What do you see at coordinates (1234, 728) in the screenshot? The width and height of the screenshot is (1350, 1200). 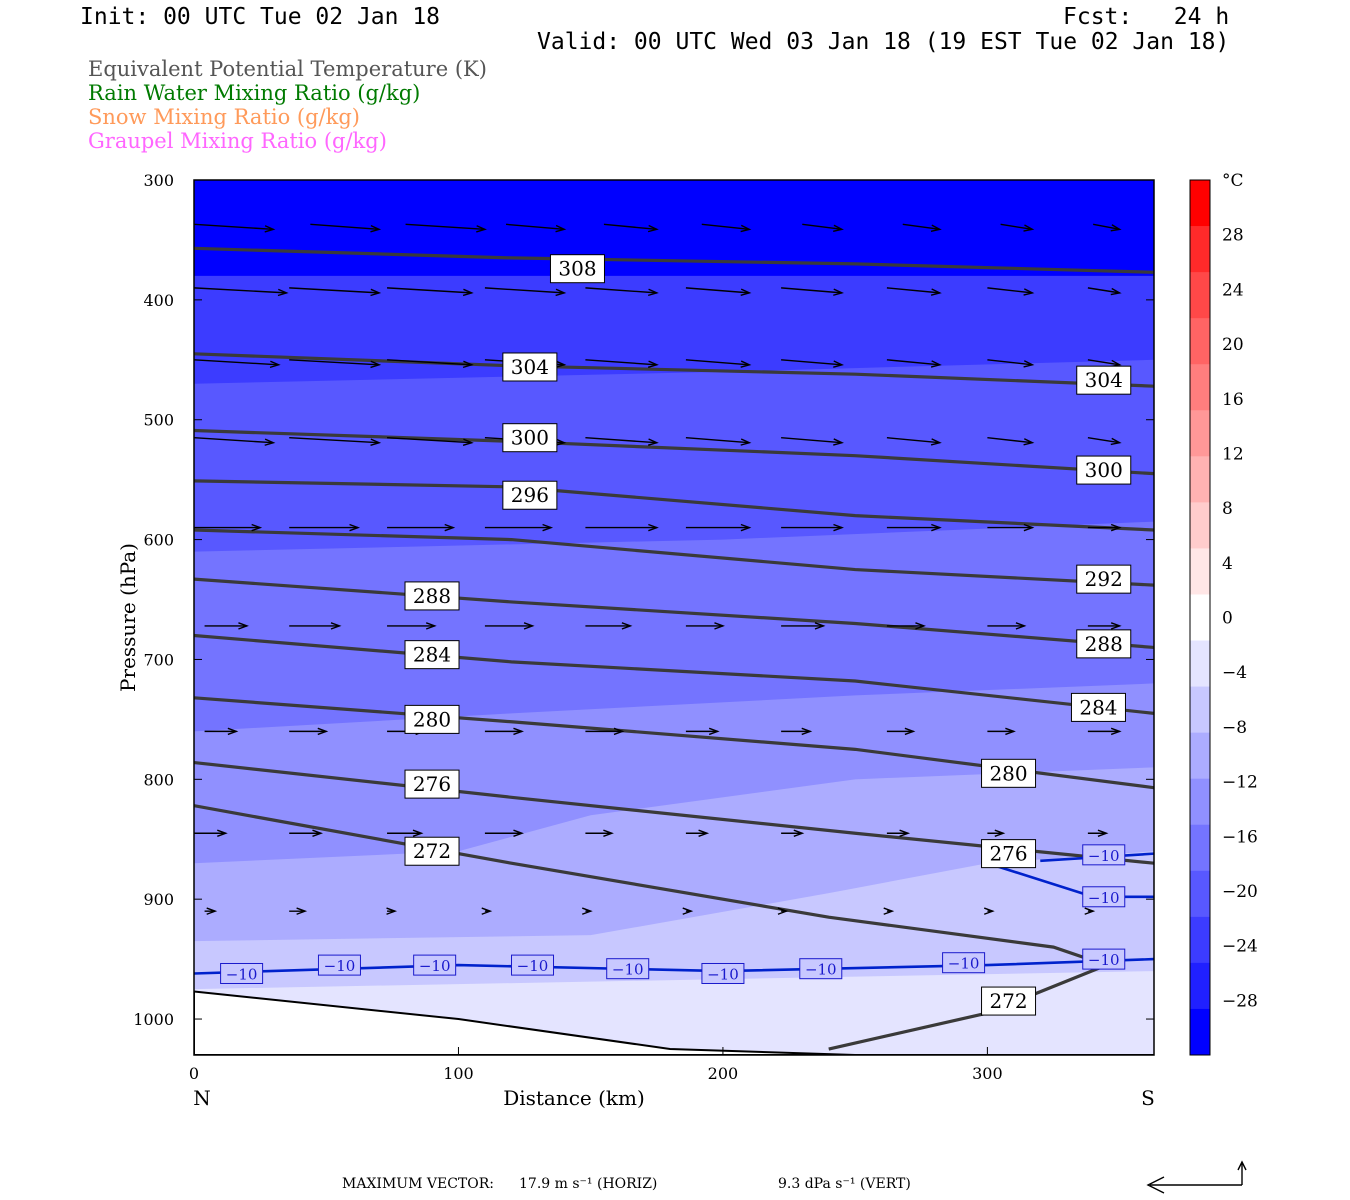 I see `colorbar-tick-label: −8` at bounding box center [1234, 728].